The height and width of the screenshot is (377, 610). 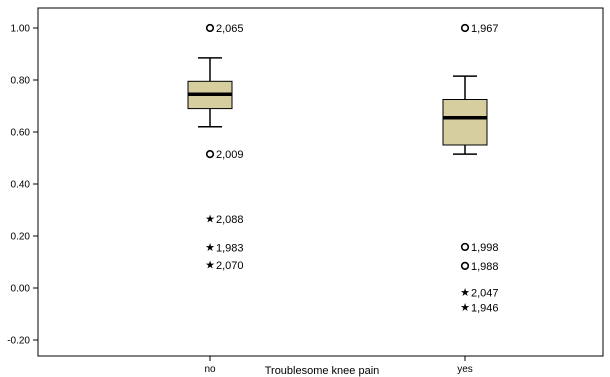 I want to click on outlier-label: 2,070, so click(x=230, y=266).